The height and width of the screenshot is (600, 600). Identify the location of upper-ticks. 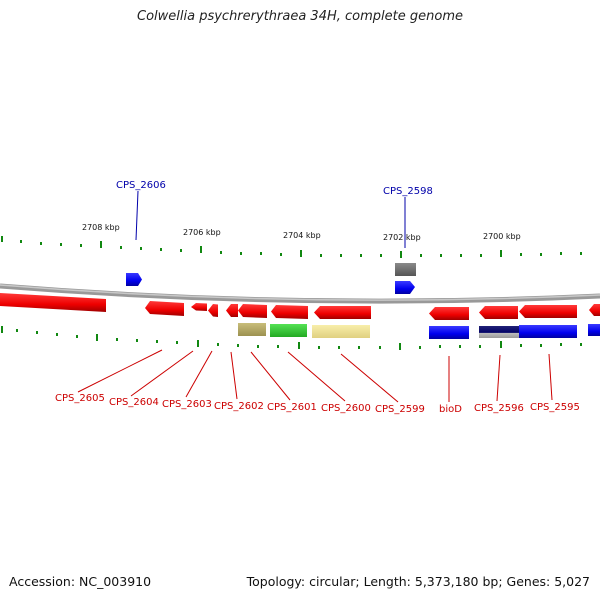
(291, 247).